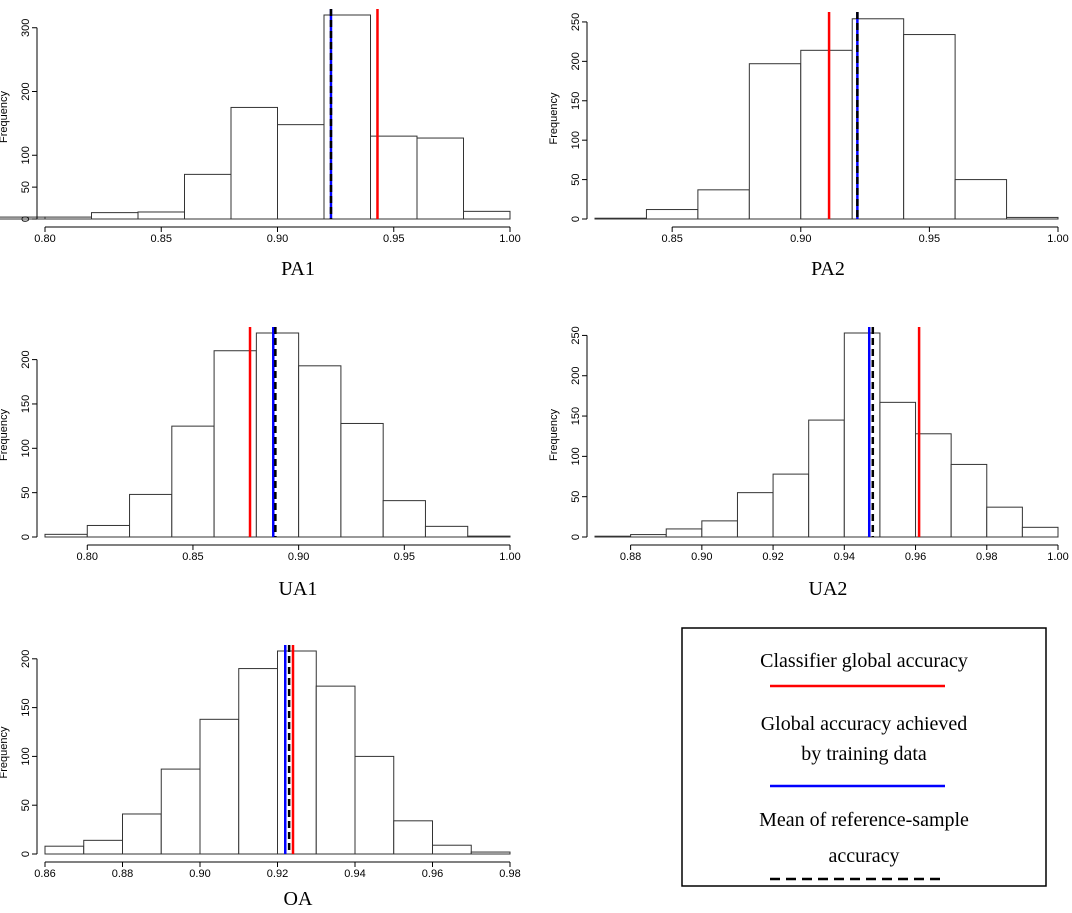 This screenshot has width=1072, height=913. I want to click on legend-label: Mean of reference-sample, so click(864, 820).